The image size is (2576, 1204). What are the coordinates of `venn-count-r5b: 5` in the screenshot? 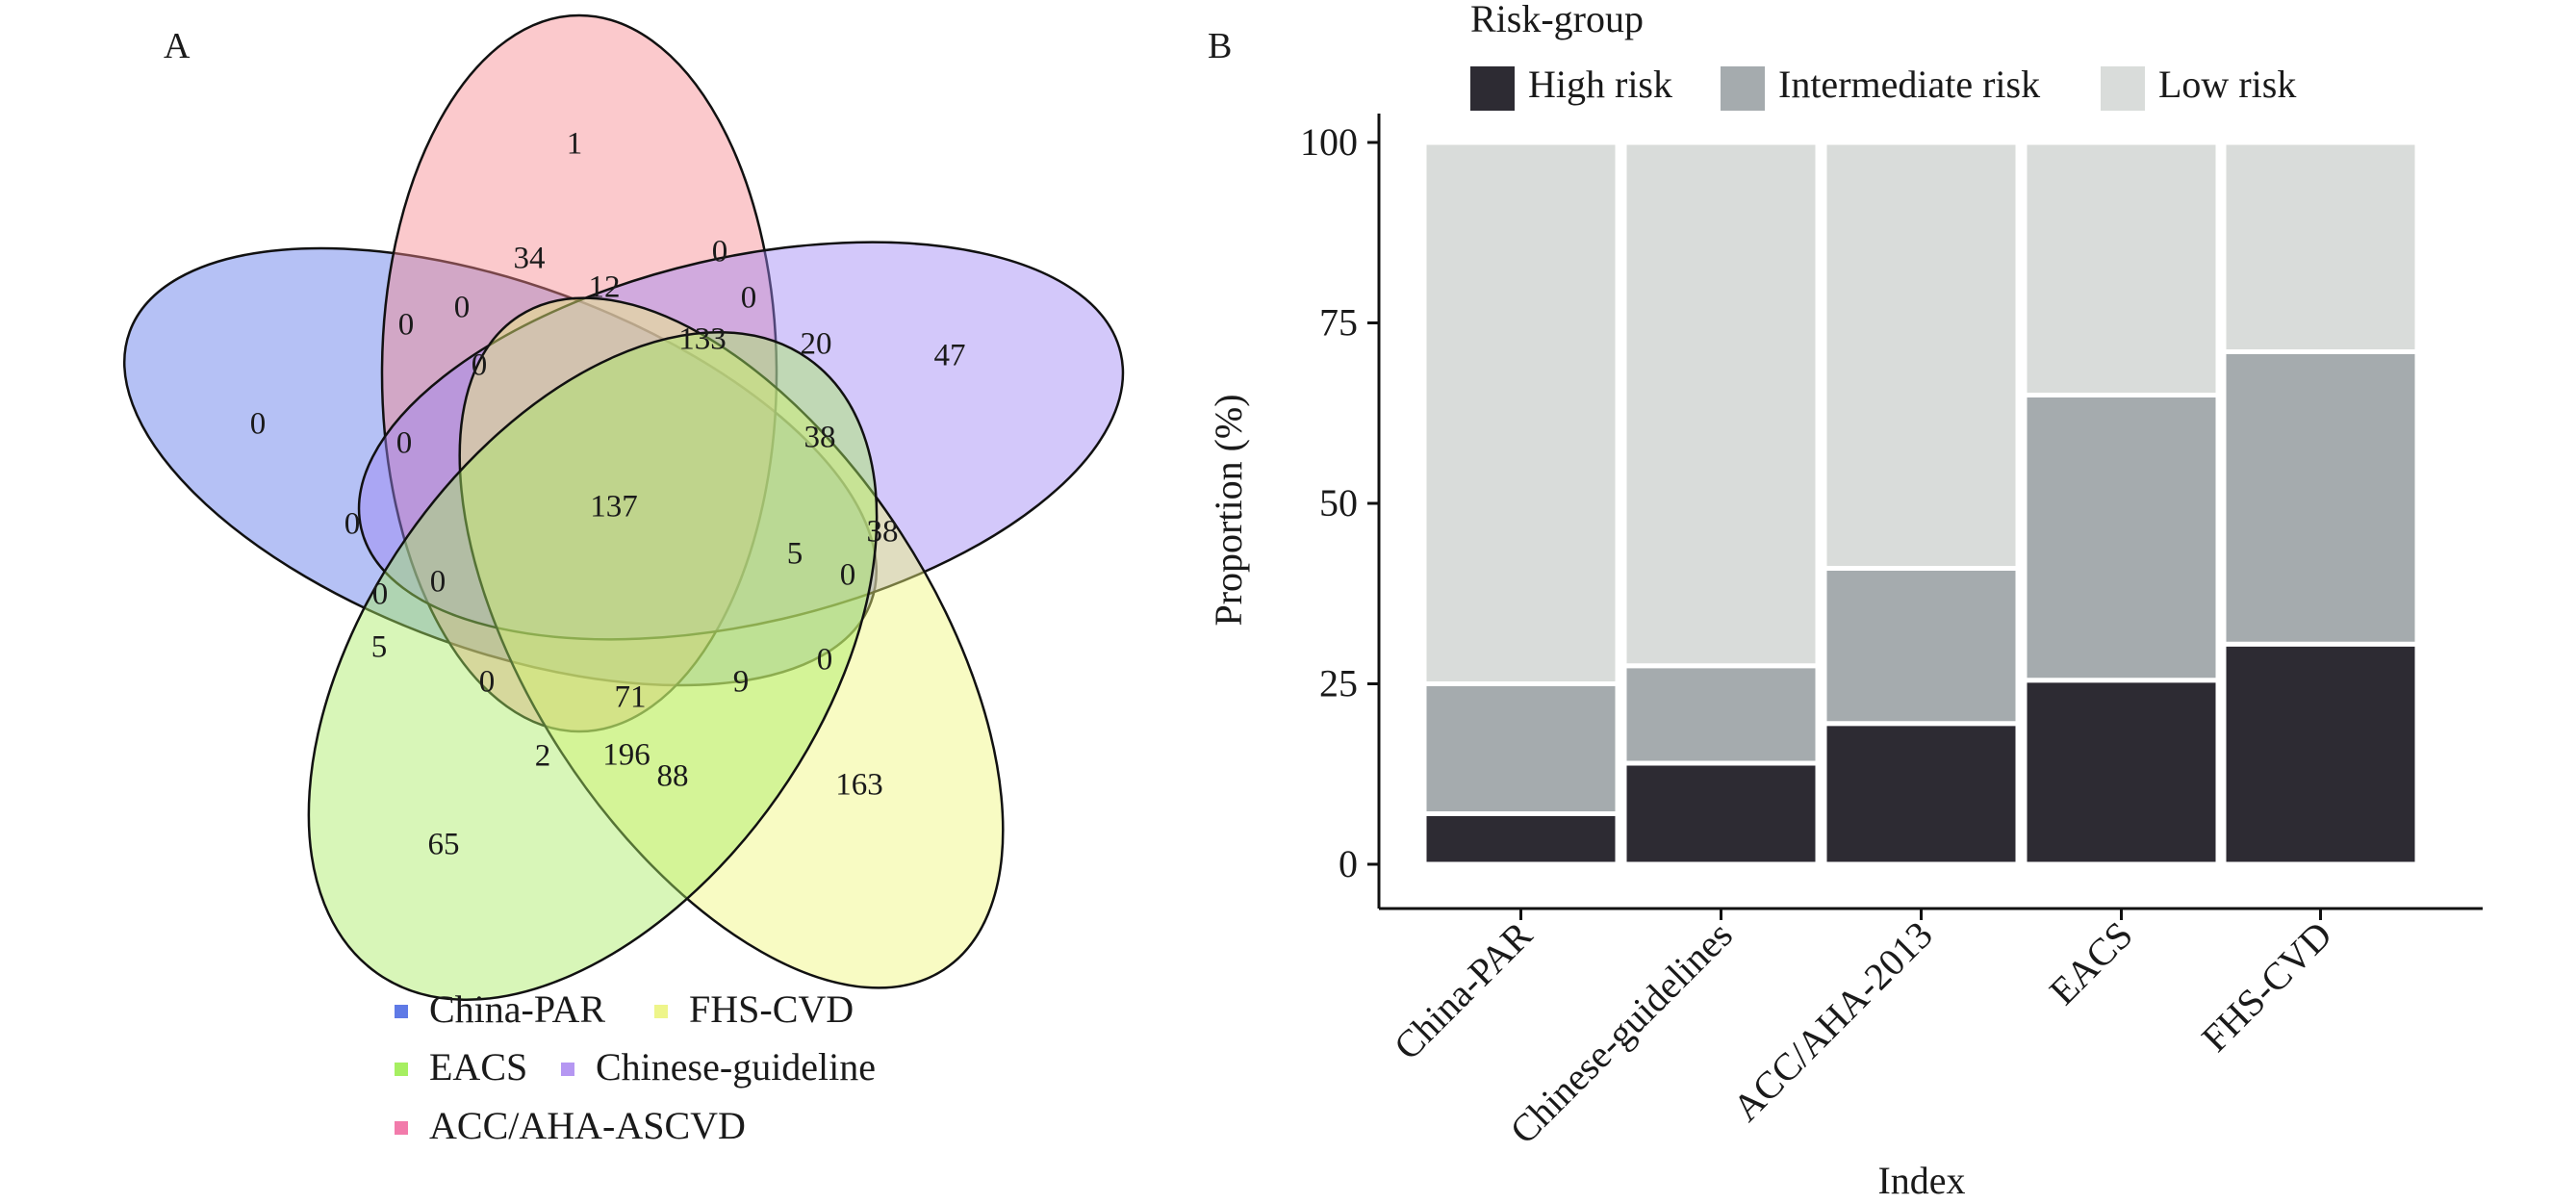 It's located at (379, 647).